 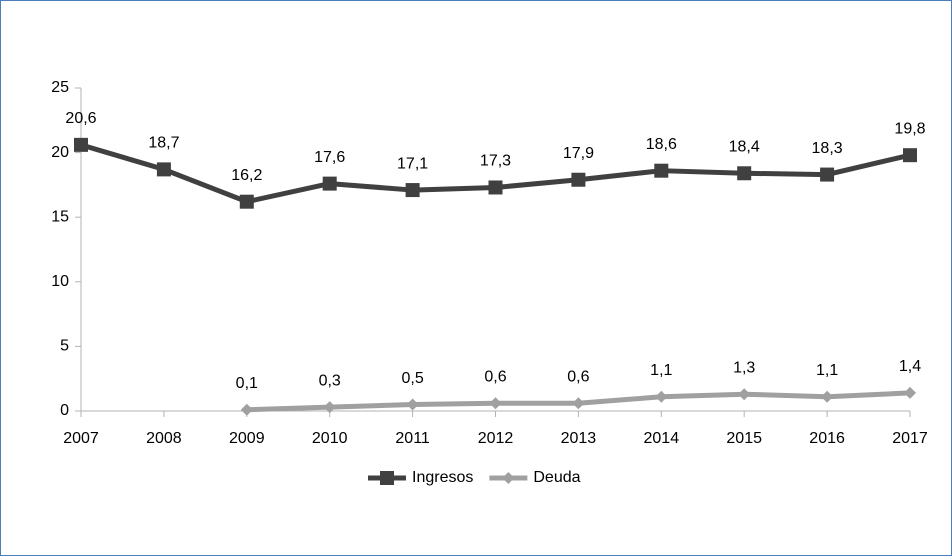 I want to click on x-tick-label: 2012, so click(x=496, y=438).